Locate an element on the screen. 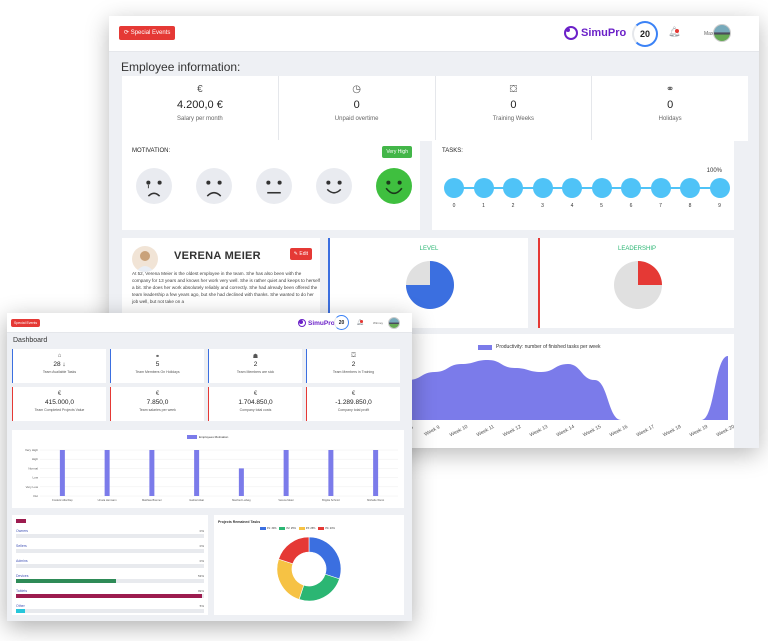 The height and width of the screenshot is (641, 768). motivation-badge: Very High is located at coordinates (397, 152).